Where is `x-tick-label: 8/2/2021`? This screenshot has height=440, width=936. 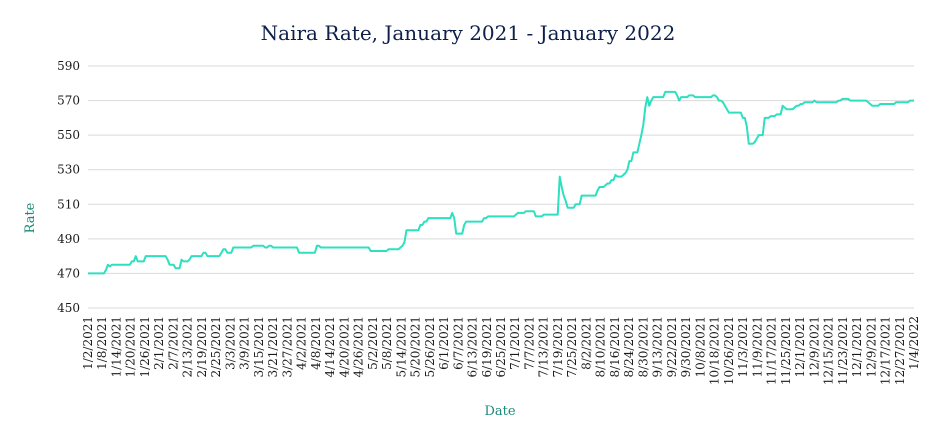 x-tick-label: 8/2/2021 is located at coordinates (586, 343).